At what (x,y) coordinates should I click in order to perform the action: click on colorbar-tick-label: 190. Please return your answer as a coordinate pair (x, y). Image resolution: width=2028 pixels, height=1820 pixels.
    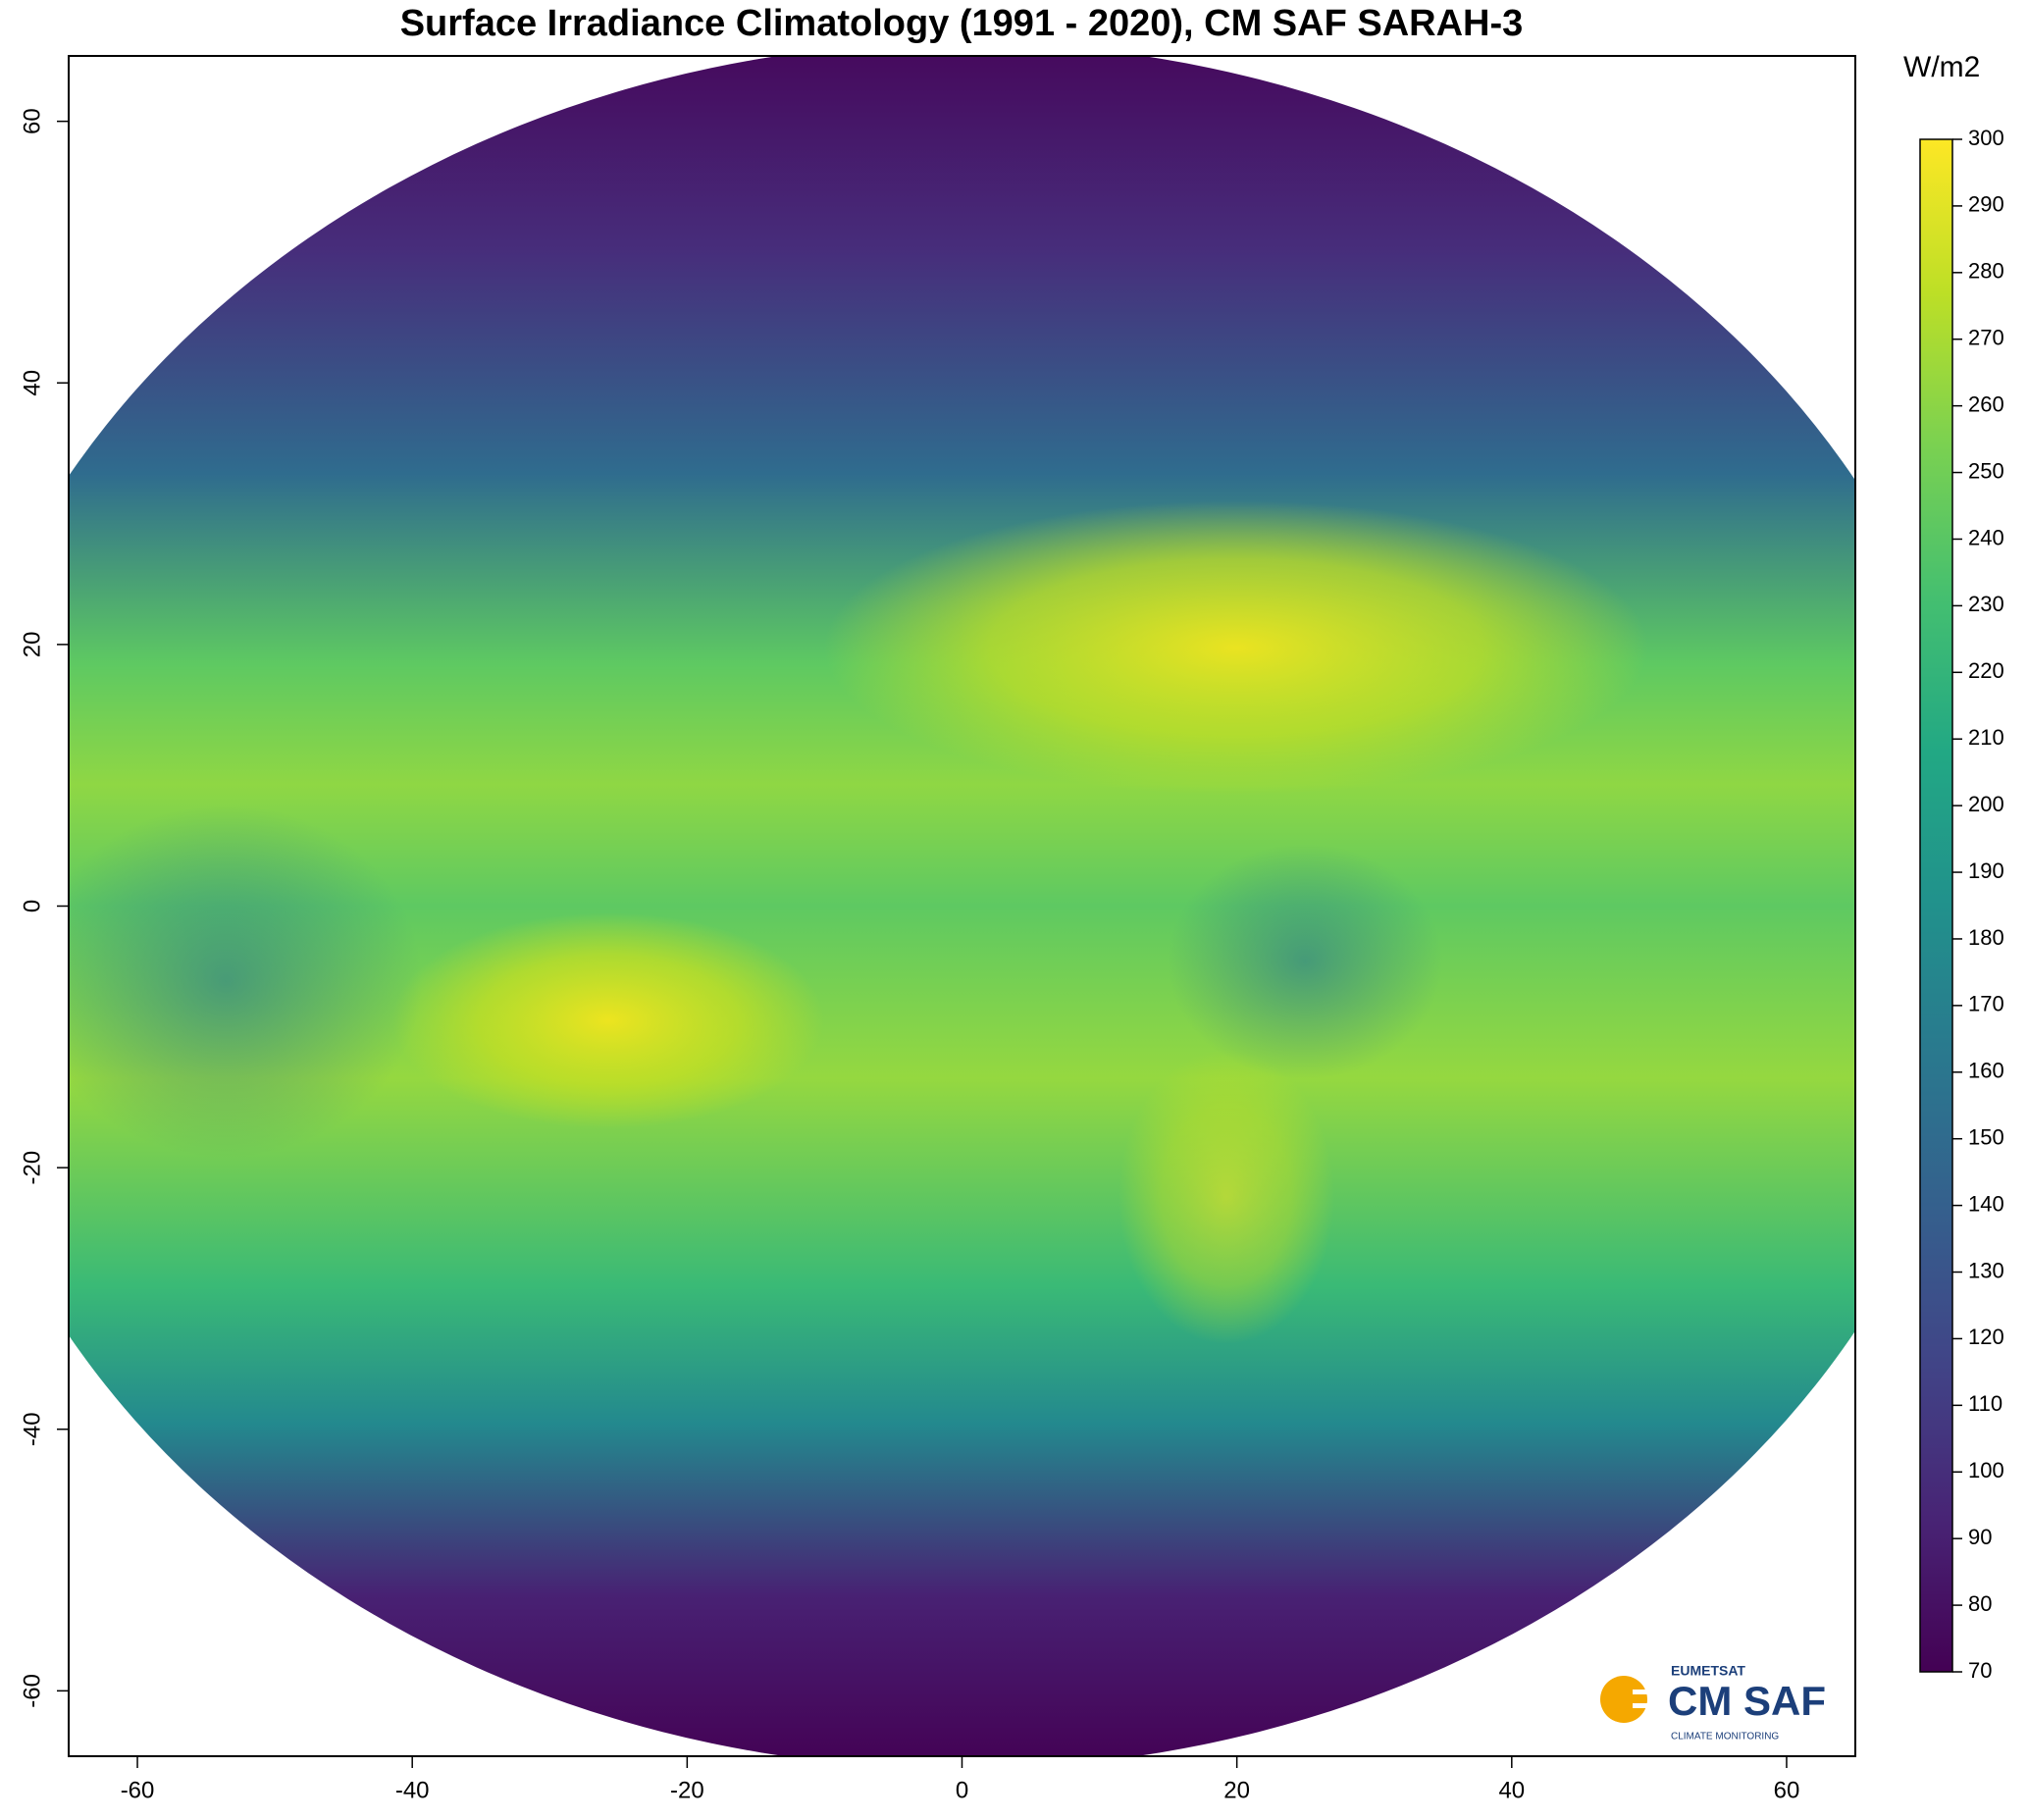
    Looking at the image, I should click on (1986, 870).